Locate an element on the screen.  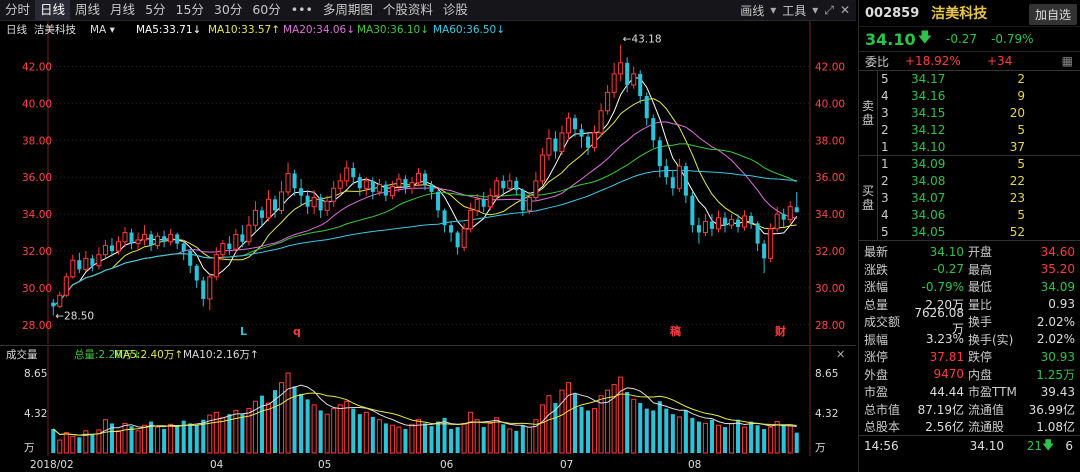
order-level: 3 is located at coordinates (885, 197).